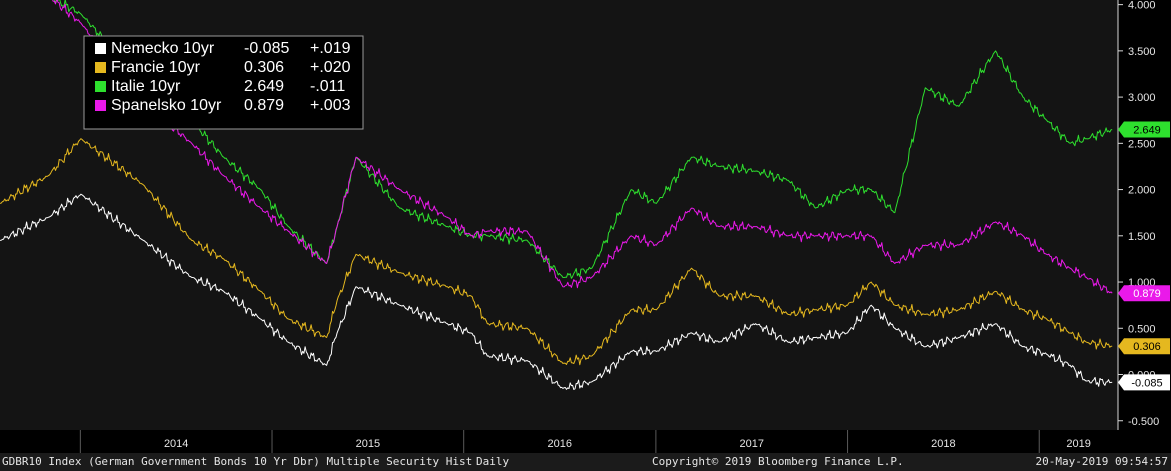  I want to click on legend-change: +.020, so click(330, 67).